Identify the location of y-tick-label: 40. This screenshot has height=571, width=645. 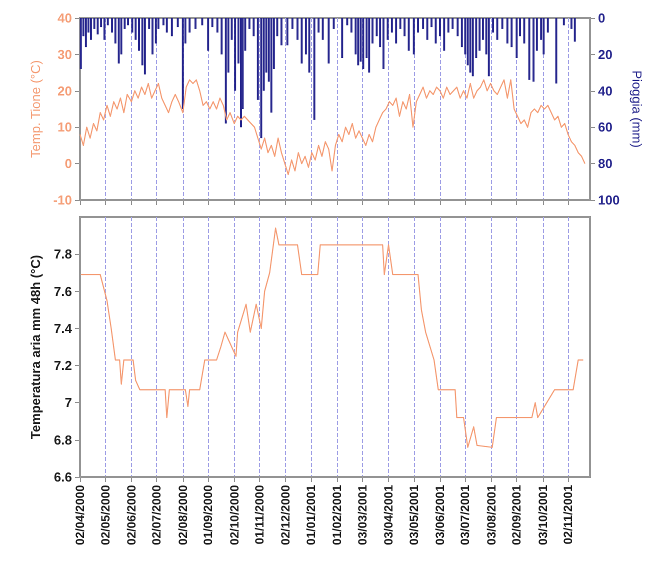
(65, 18).